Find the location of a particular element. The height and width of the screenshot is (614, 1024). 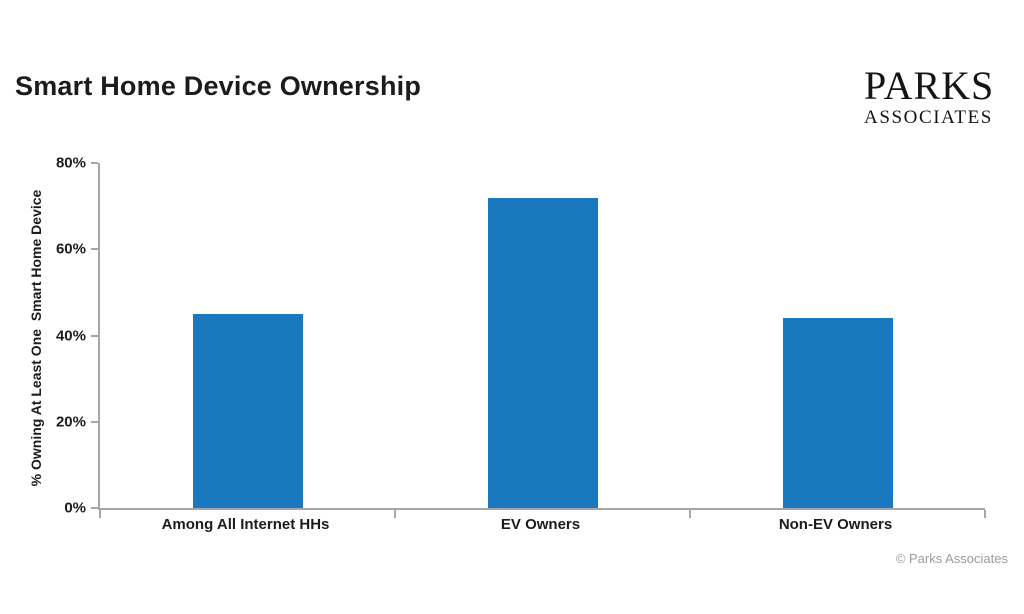

y-tick-label: 60% is located at coordinates (70, 249).